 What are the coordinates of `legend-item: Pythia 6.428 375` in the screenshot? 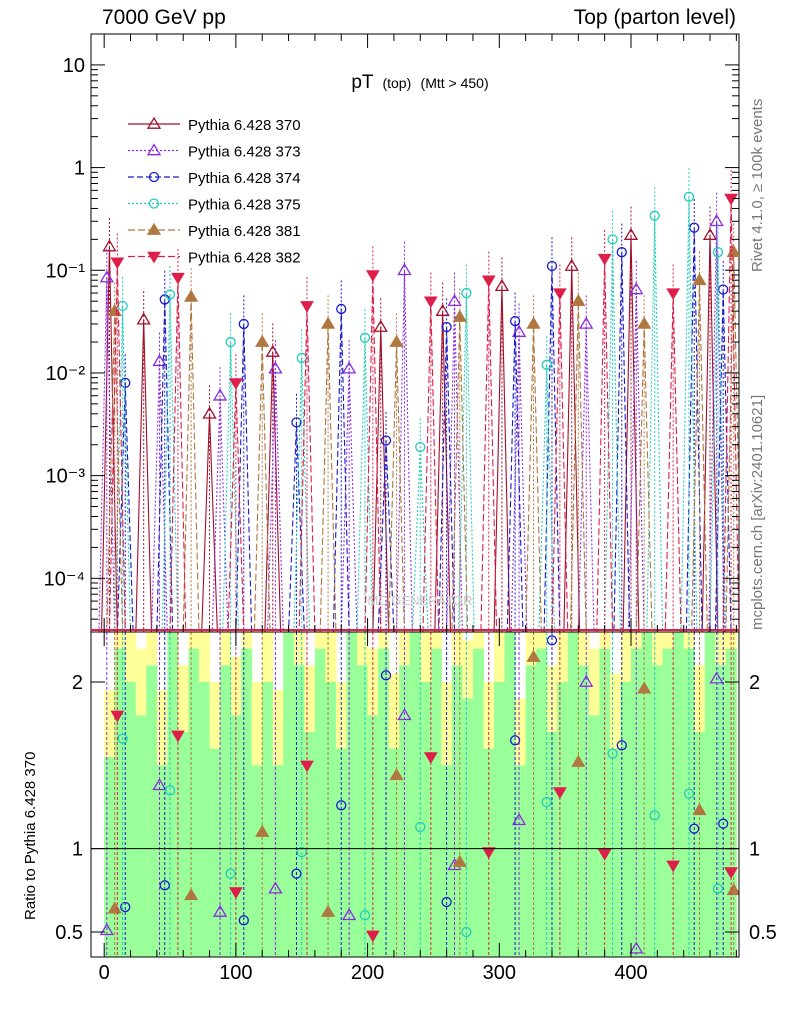 It's located at (214, 205).